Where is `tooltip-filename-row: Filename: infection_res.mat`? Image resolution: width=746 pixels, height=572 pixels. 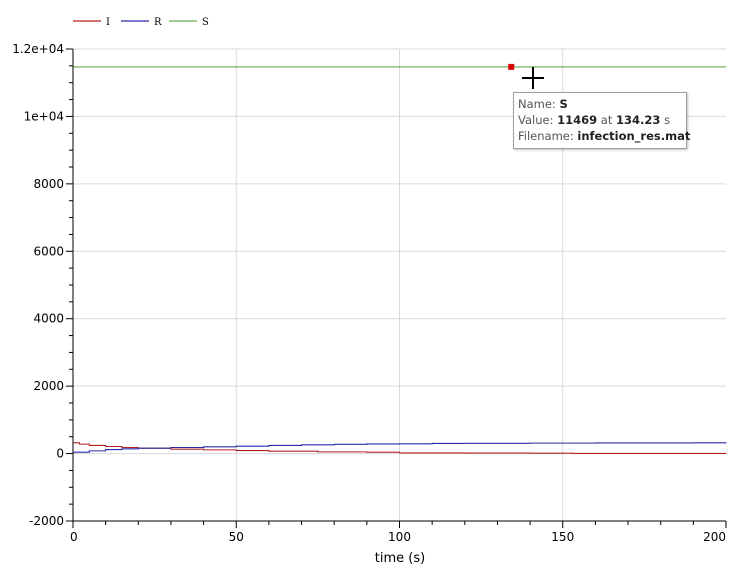 tooltip-filename-row: Filename: infection_res.mat is located at coordinates (604, 136).